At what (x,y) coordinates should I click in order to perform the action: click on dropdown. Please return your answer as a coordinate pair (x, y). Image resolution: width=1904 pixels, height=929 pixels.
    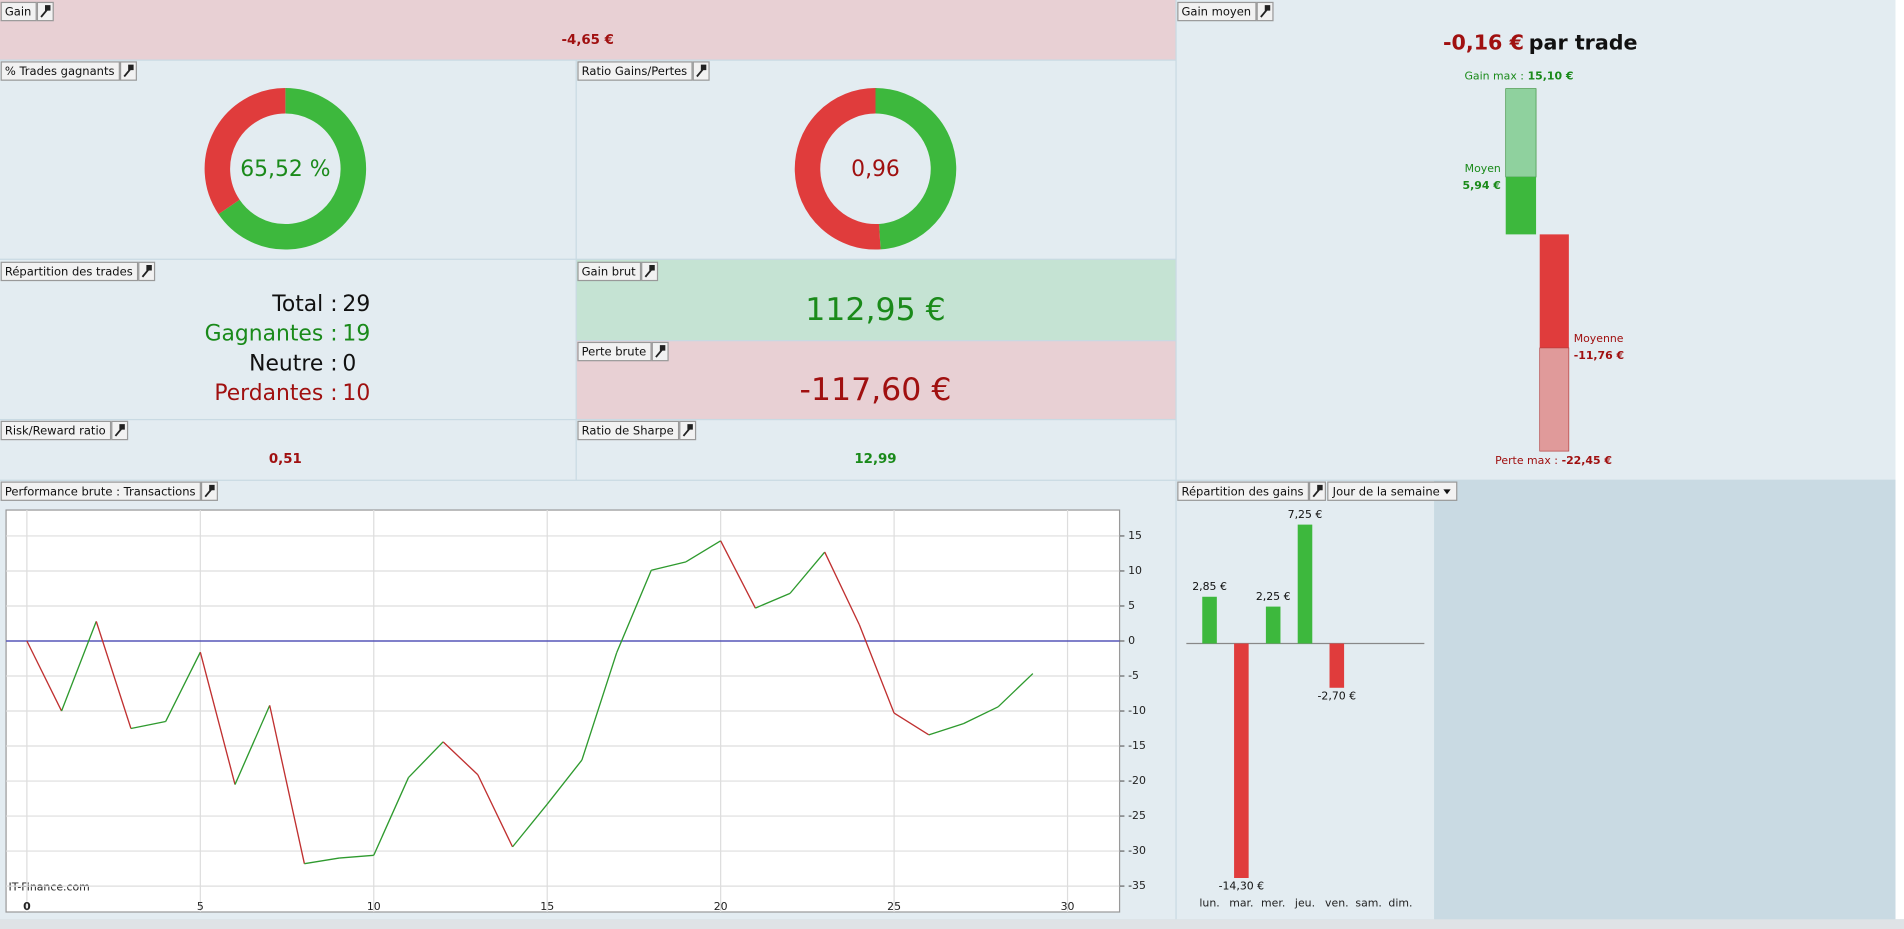
    Looking at the image, I should click on (1392, 491).